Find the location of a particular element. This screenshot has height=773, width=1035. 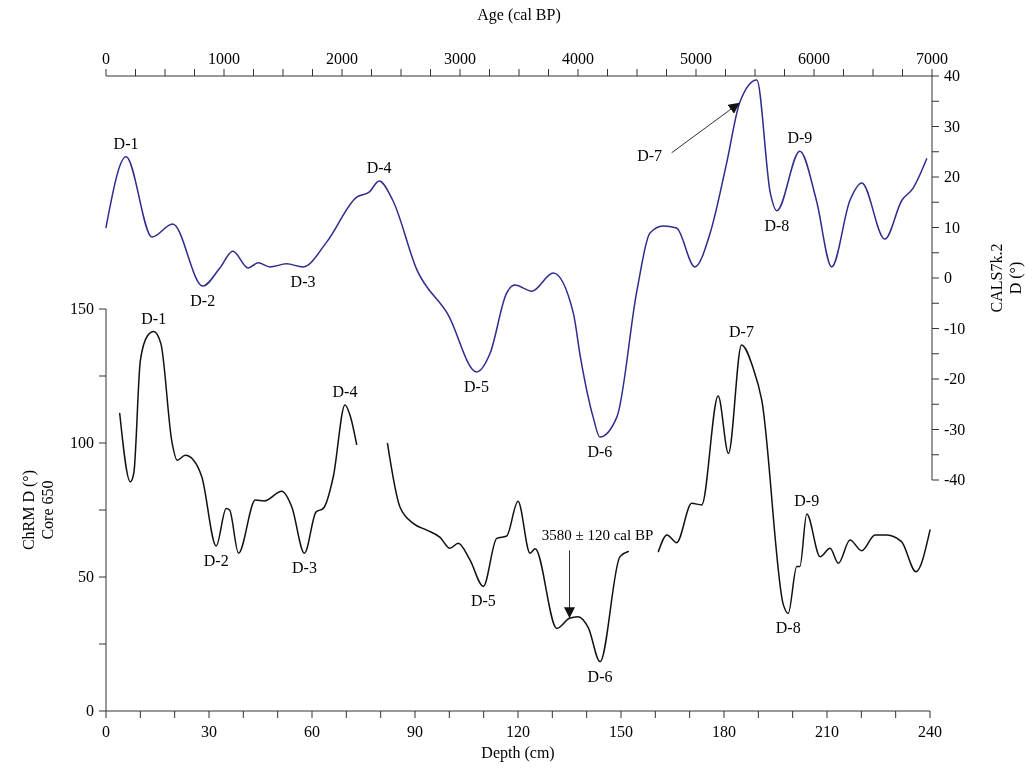

y-tick-label: -20 is located at coordinates (955, 378).